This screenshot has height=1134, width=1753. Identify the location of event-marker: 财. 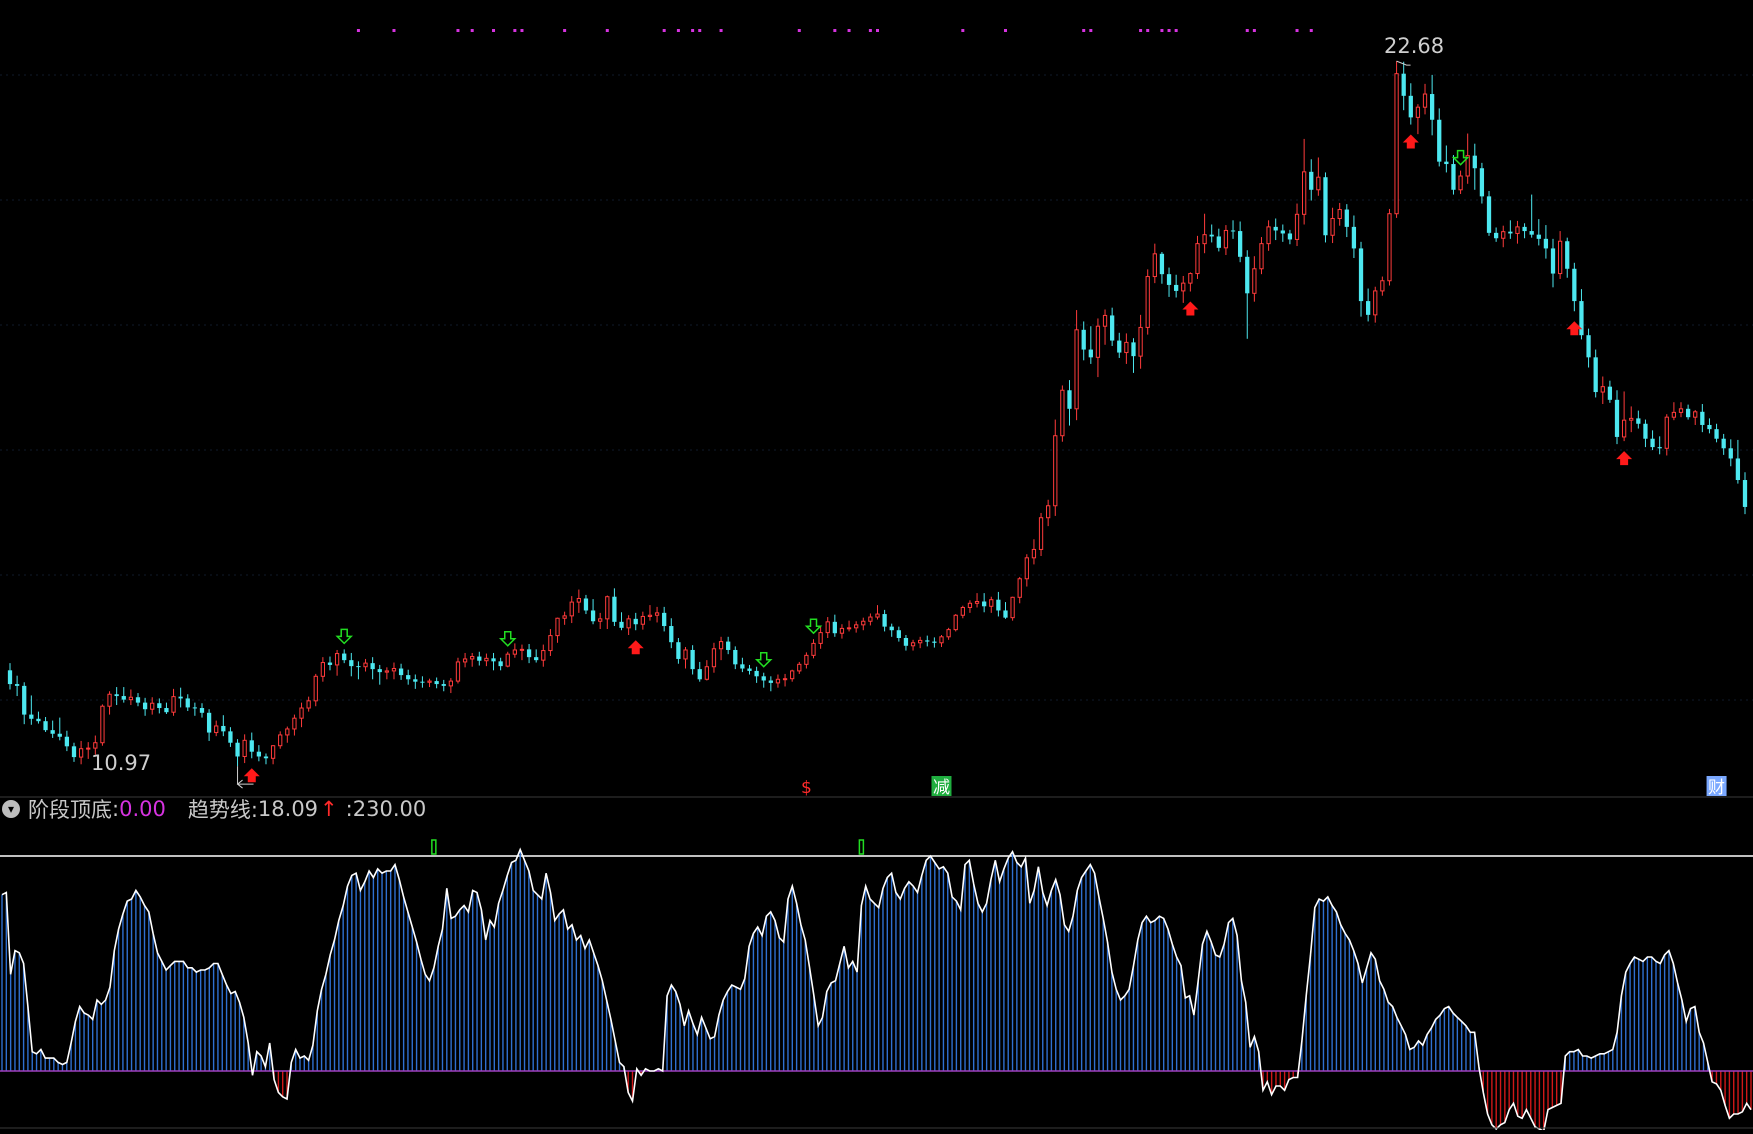
(1716, 787).